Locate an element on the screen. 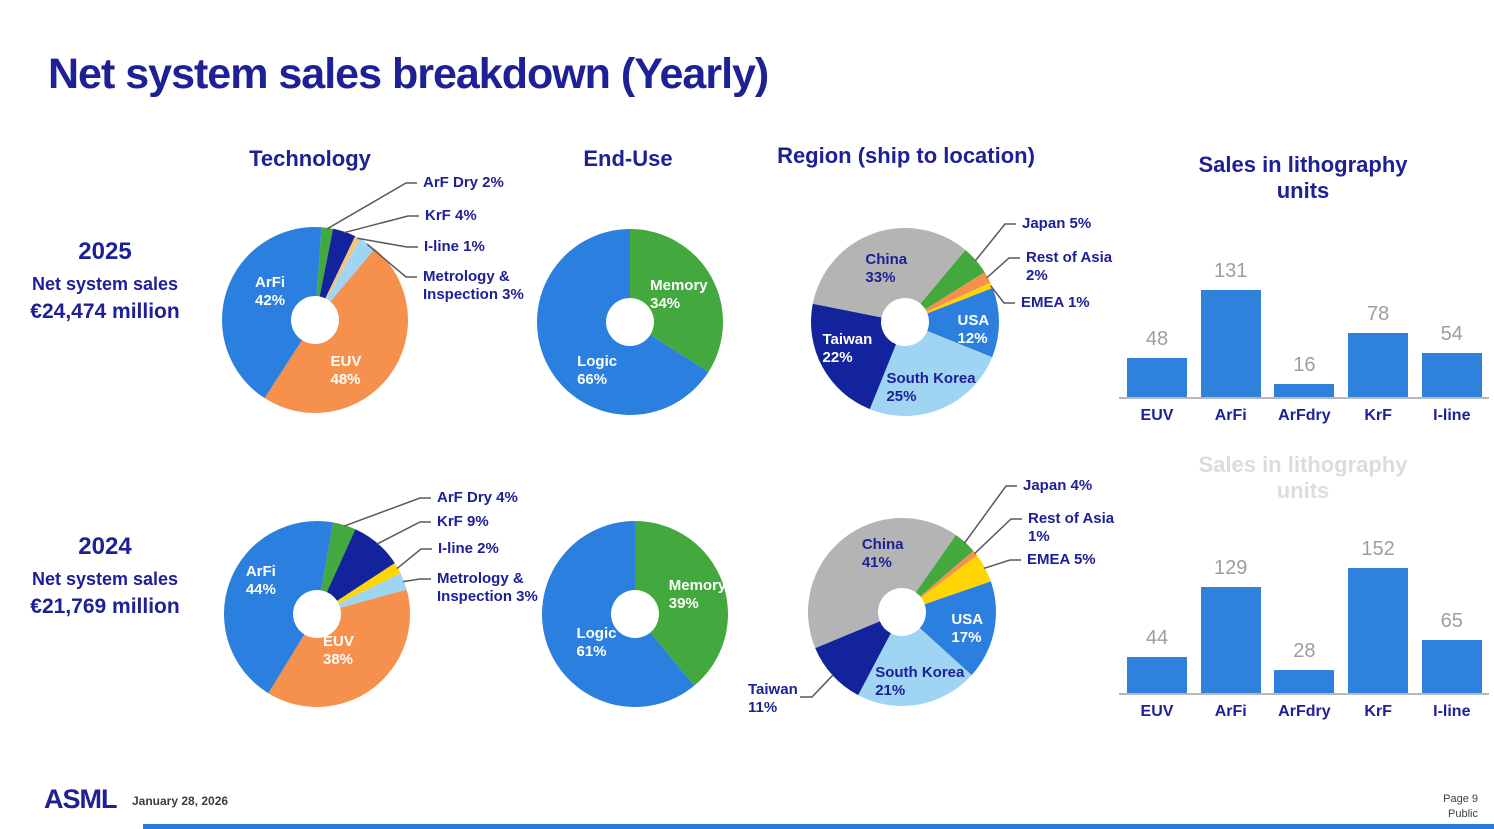  donut-slice-technology-2025-i-line is located at coordinates (343, 268).